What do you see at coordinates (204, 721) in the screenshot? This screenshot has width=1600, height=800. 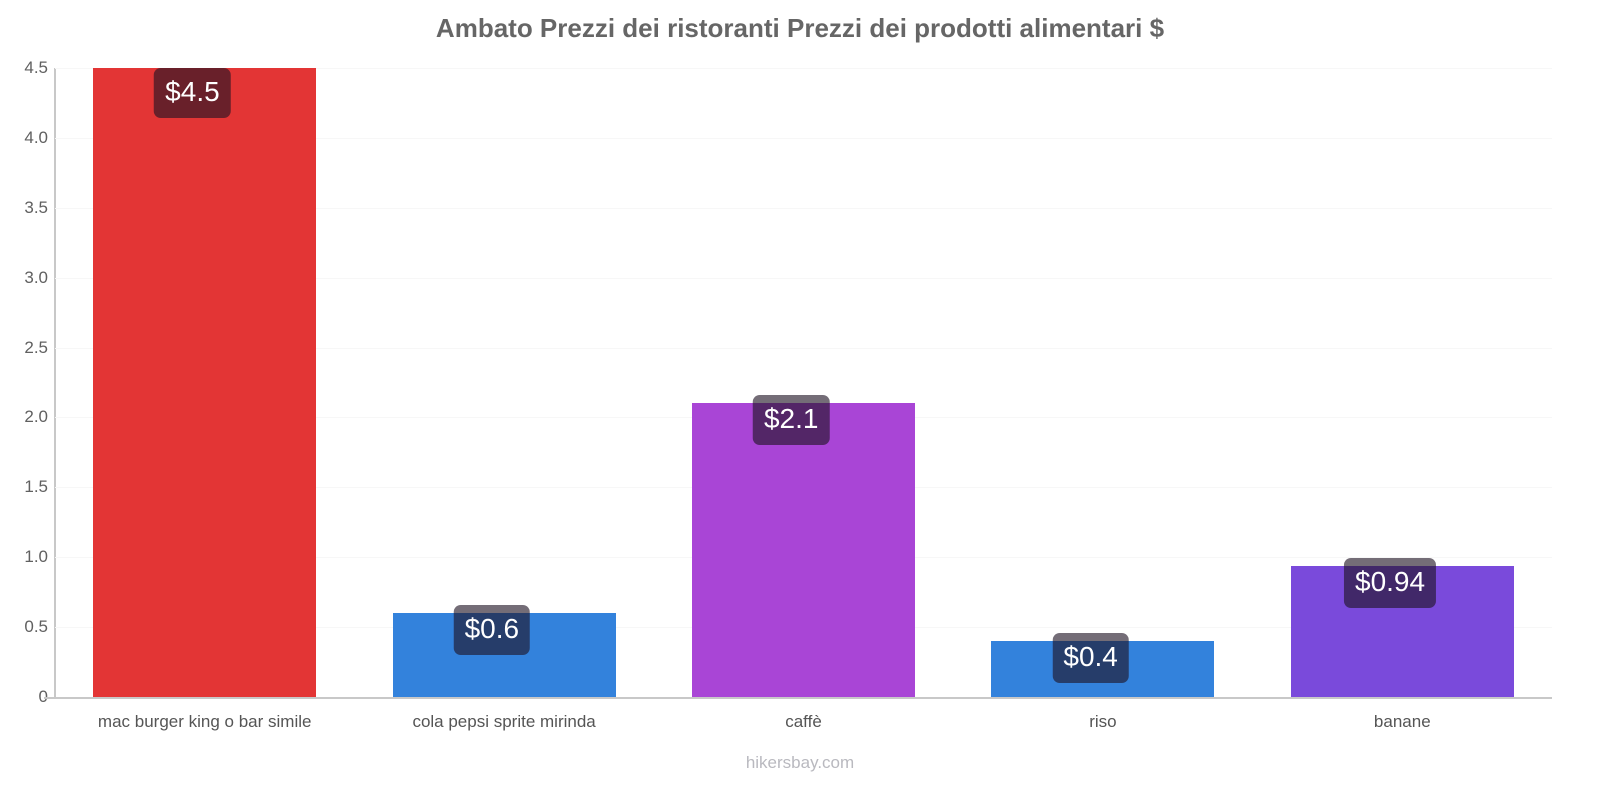 I see `x-axis-category-label: mac burger king o bar simile` at bounding box center [204, 721].